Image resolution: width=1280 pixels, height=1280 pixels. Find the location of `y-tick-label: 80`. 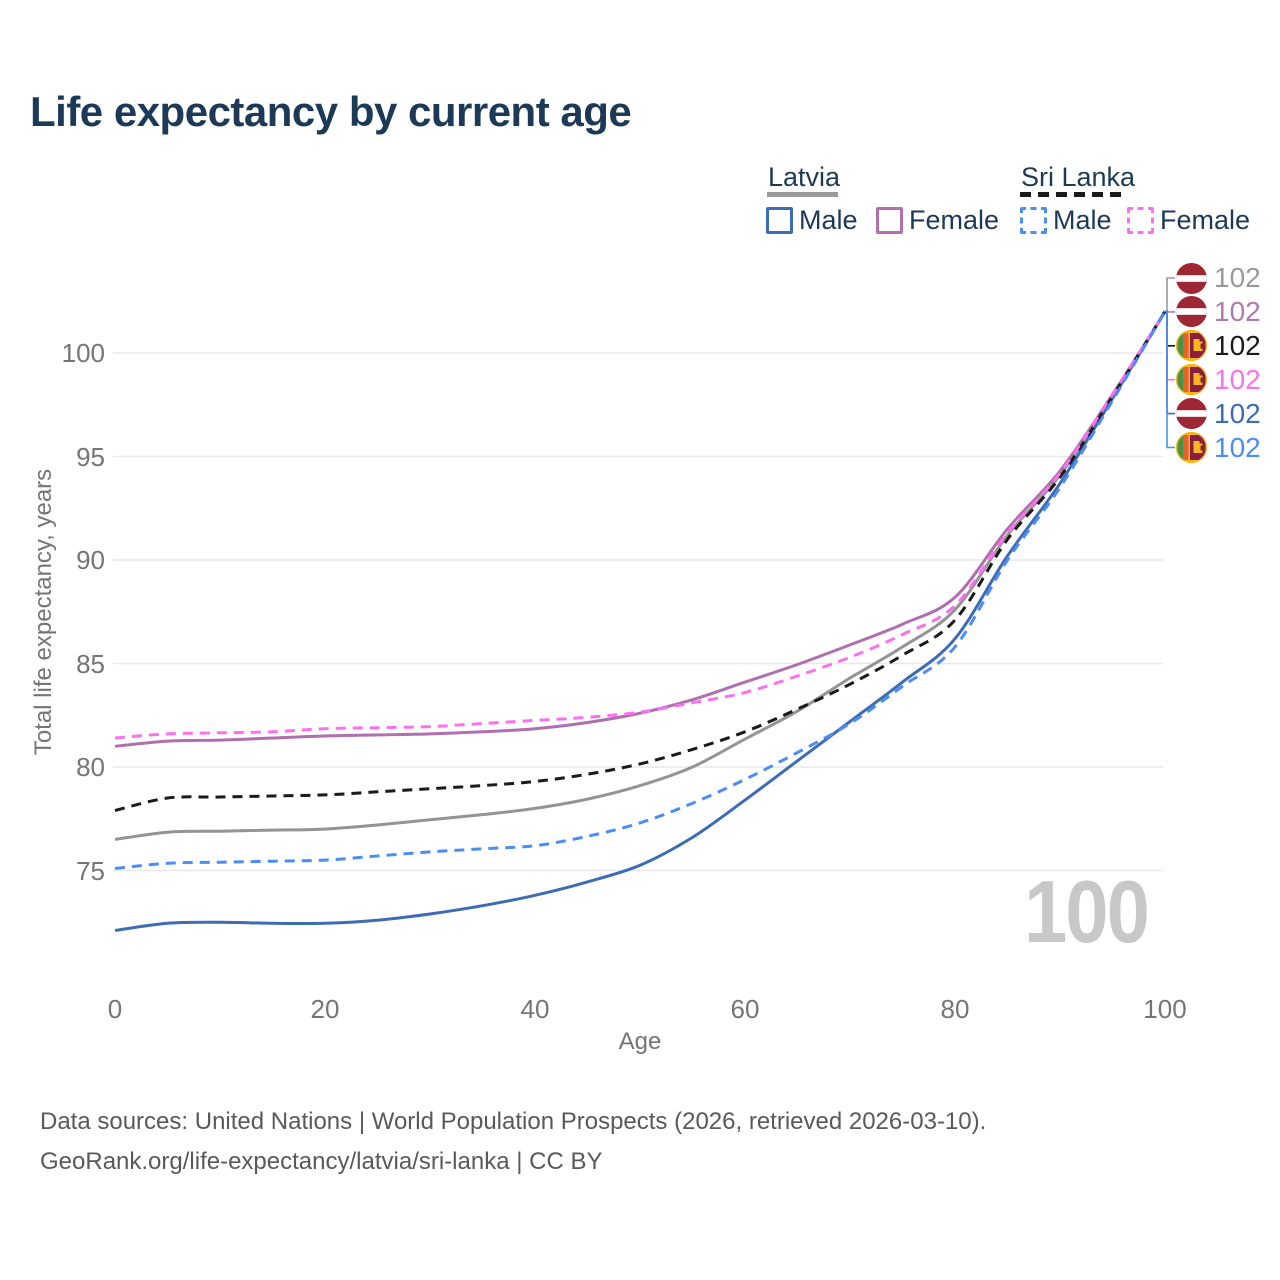

y-tick-label: 80 is located at coordinates (90, 767).